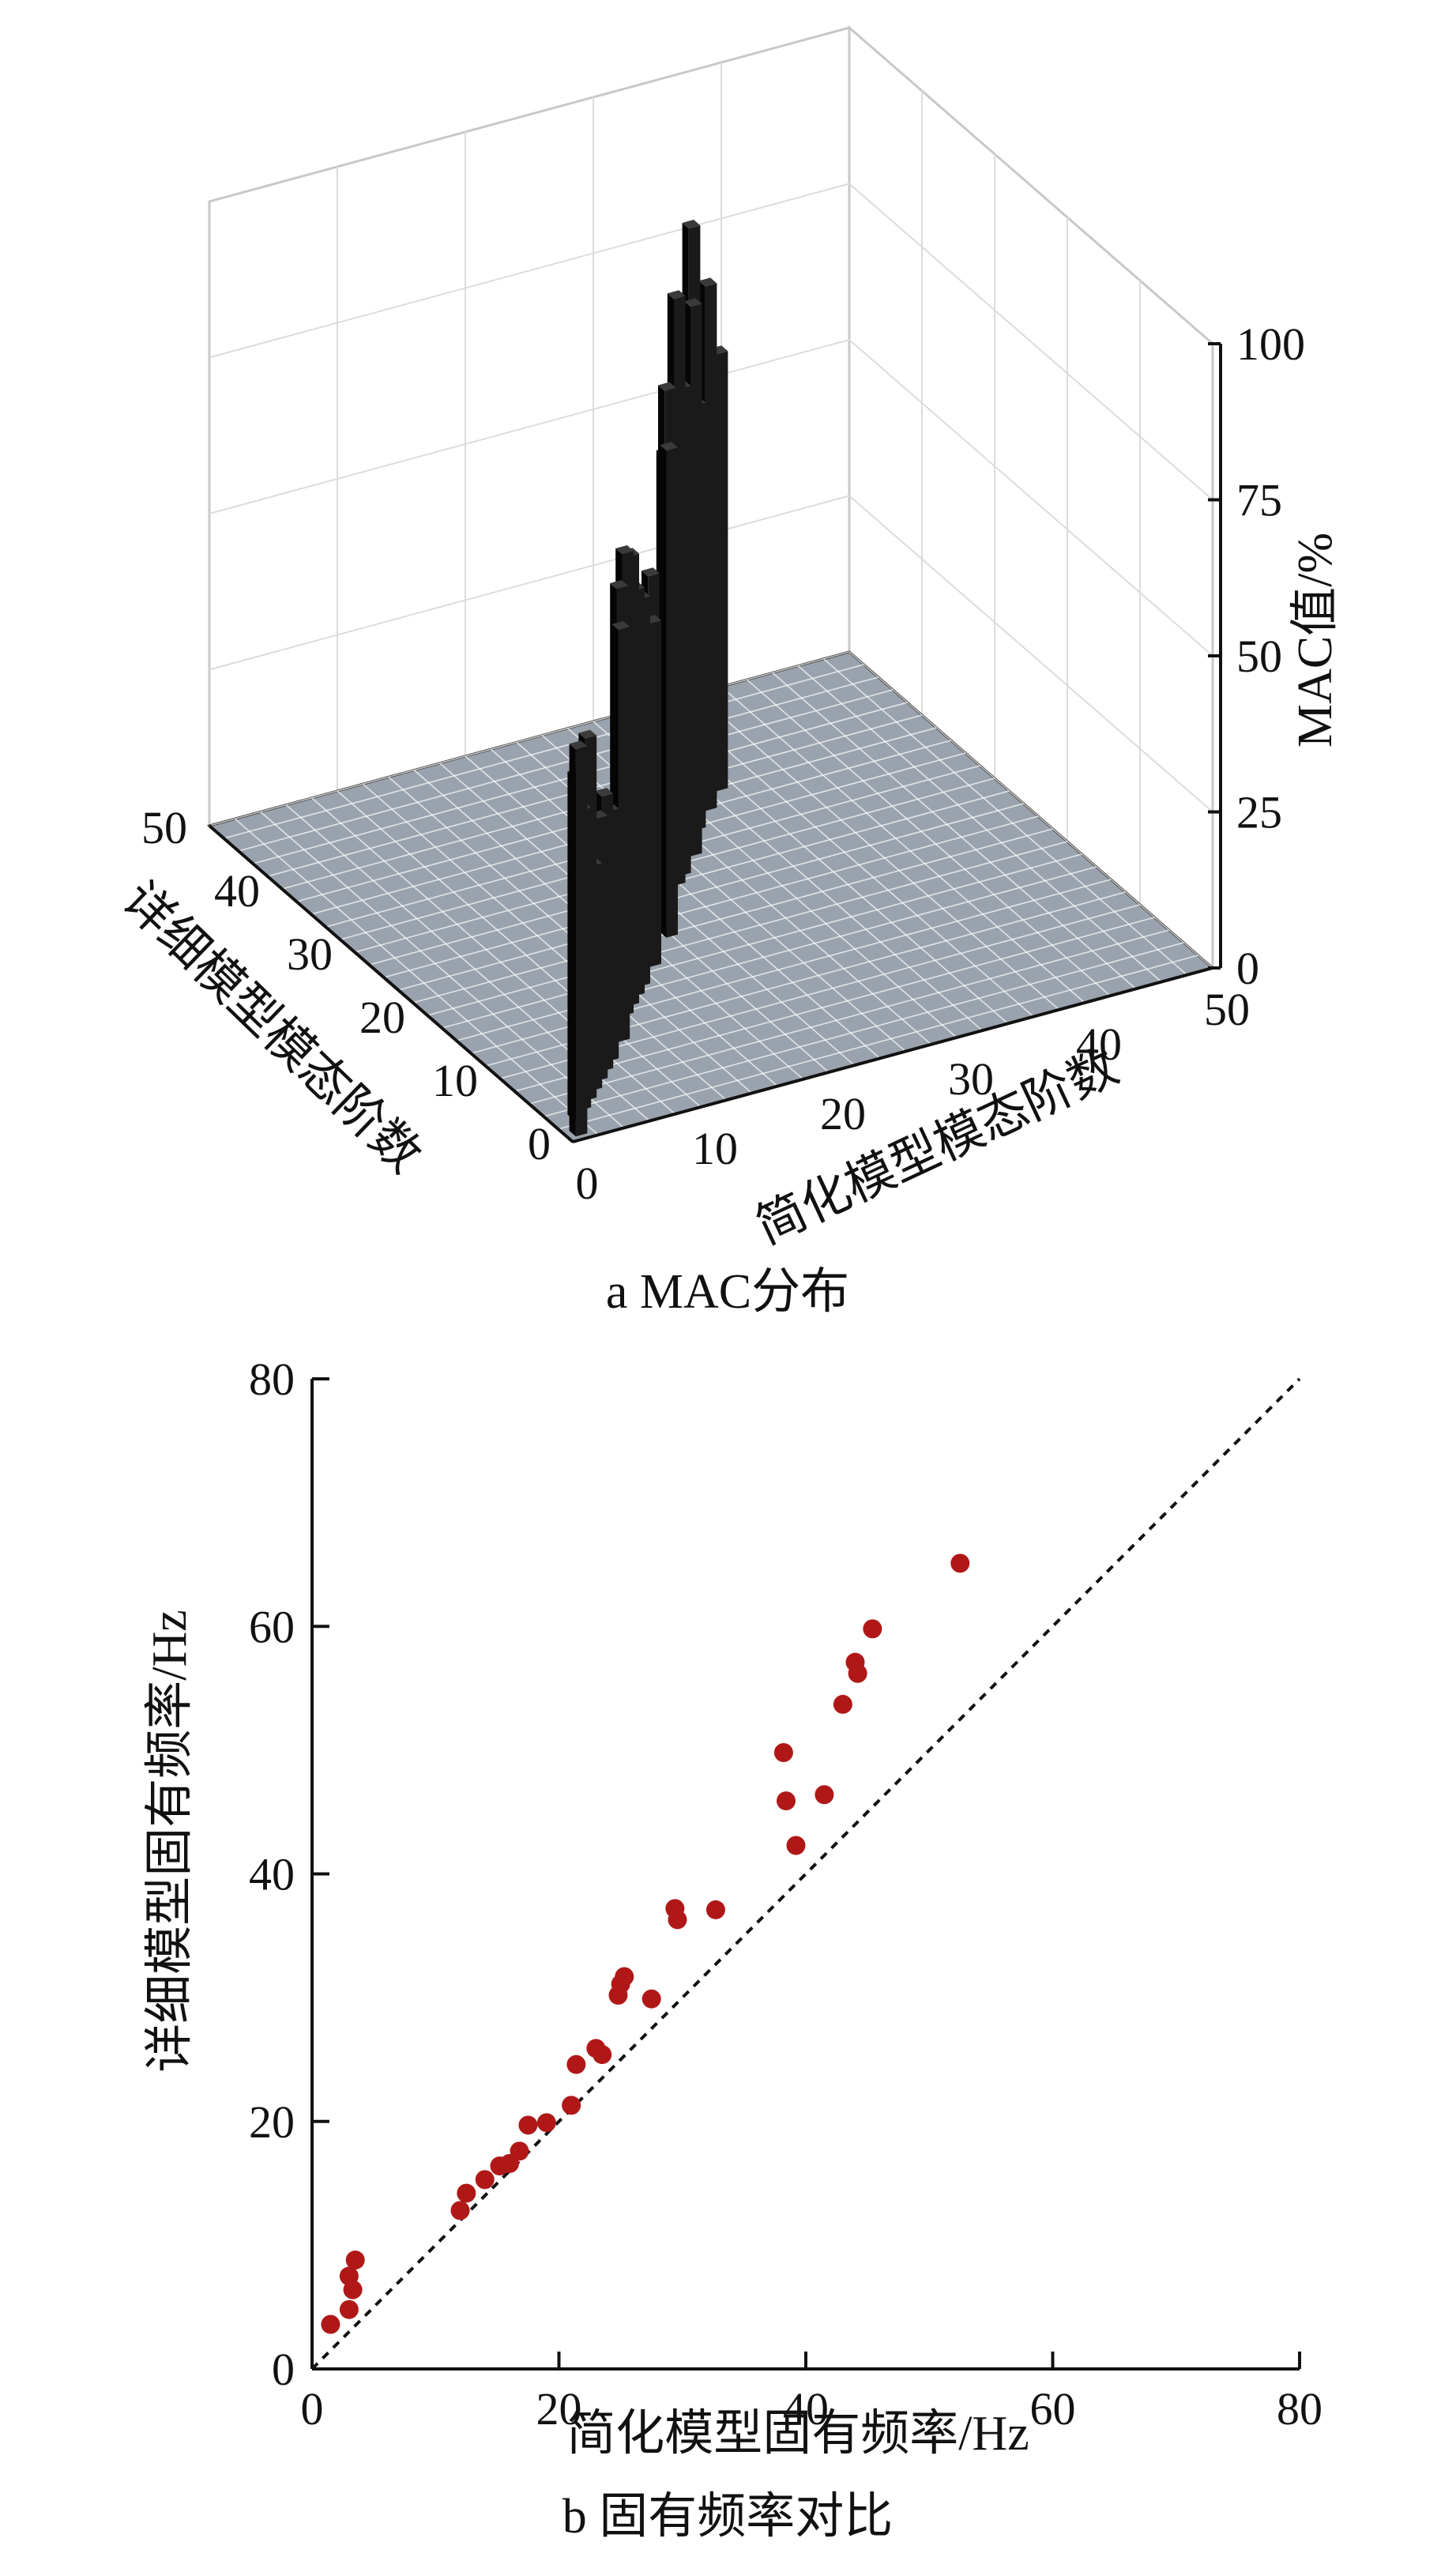 Image resolution: width=1456 pixels, height=2557 pixels. What do you see at coordinates (170, 1841) in the screenshot?
I see `y-axis-label: 详细模型固有频率/Hz` at bounding box center [170, 1841].